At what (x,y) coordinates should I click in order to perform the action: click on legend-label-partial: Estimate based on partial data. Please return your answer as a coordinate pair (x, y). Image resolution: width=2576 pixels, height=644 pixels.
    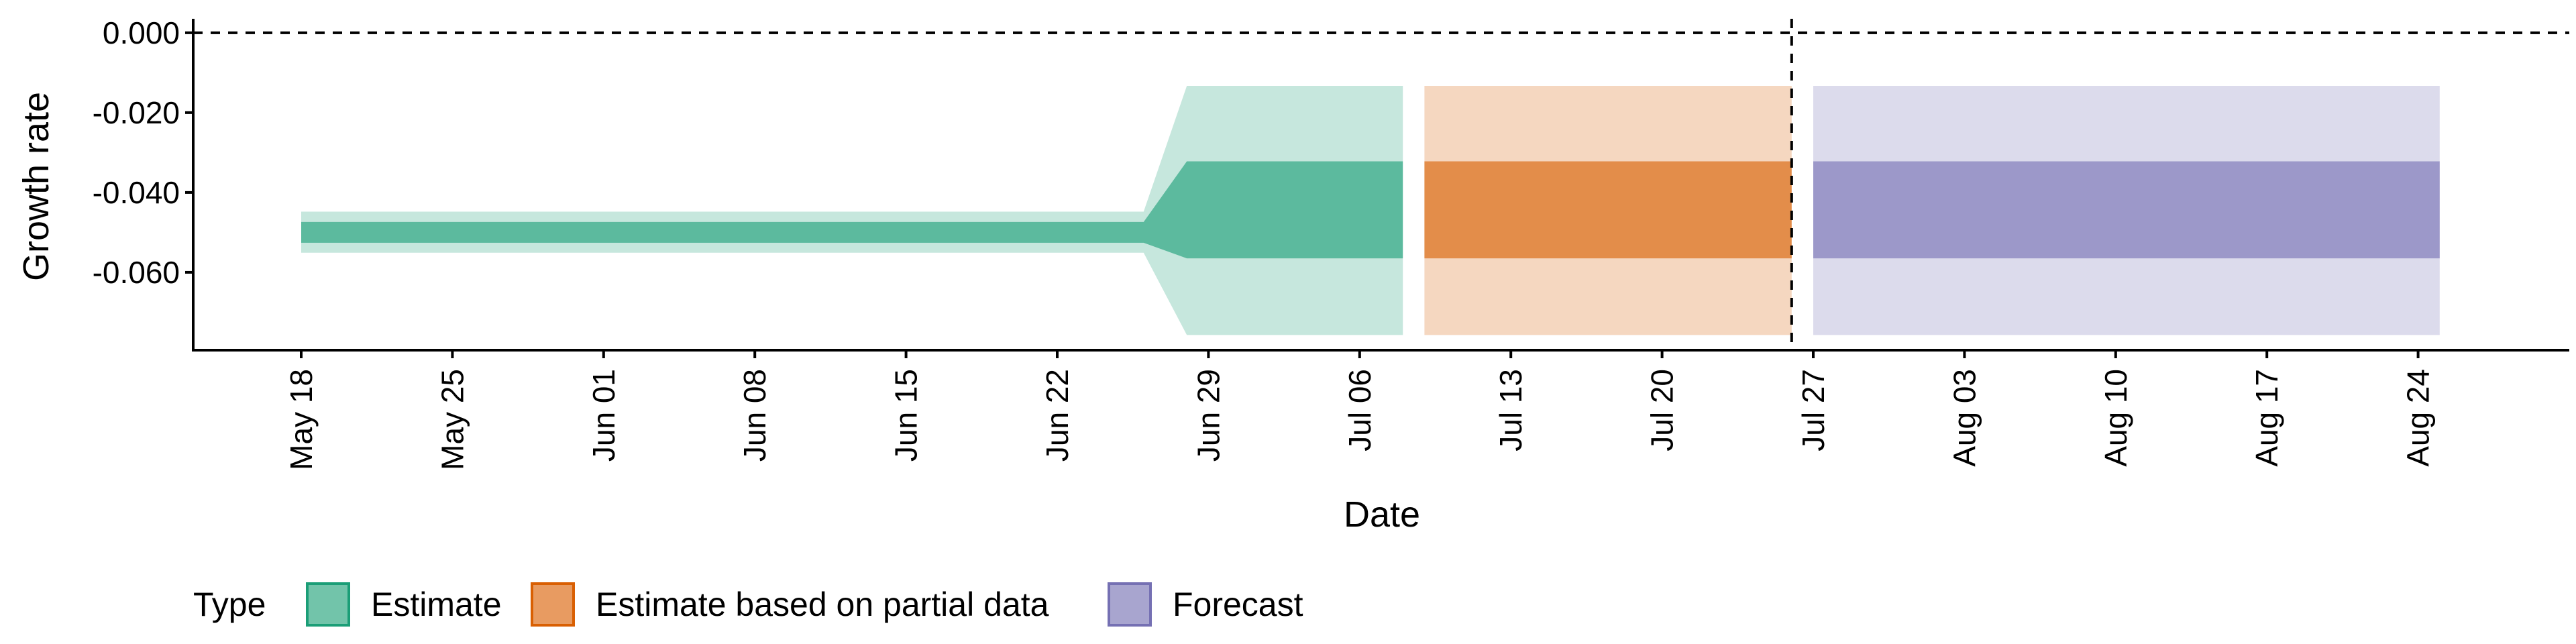
    Looking at the image, I should click on (822, 604).